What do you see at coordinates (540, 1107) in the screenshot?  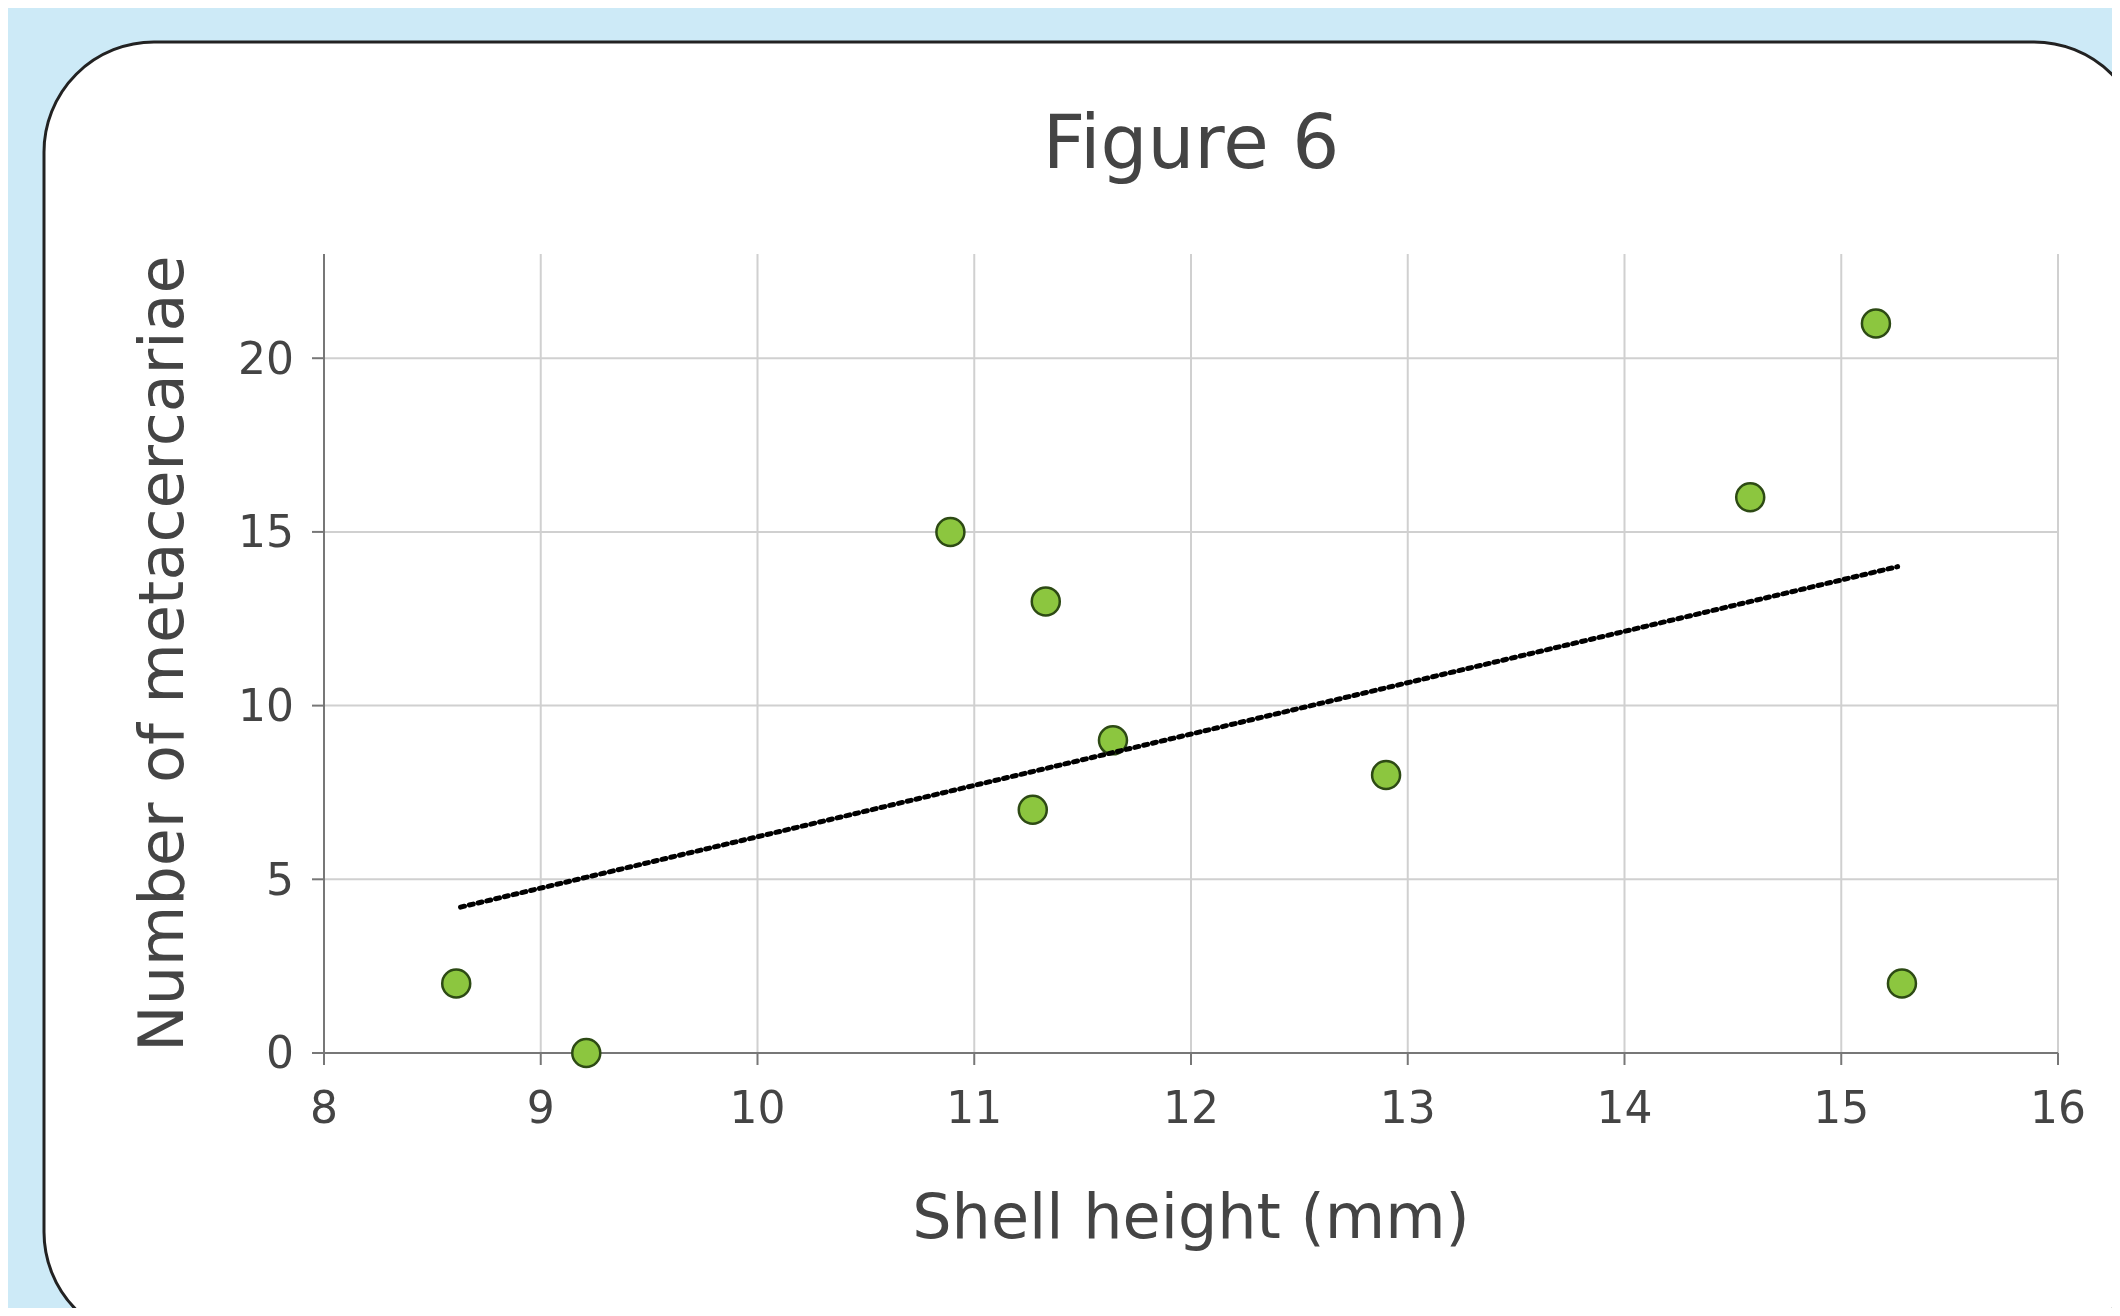 I see `x-tick-label: 9` at bounding box center [540, 1107].